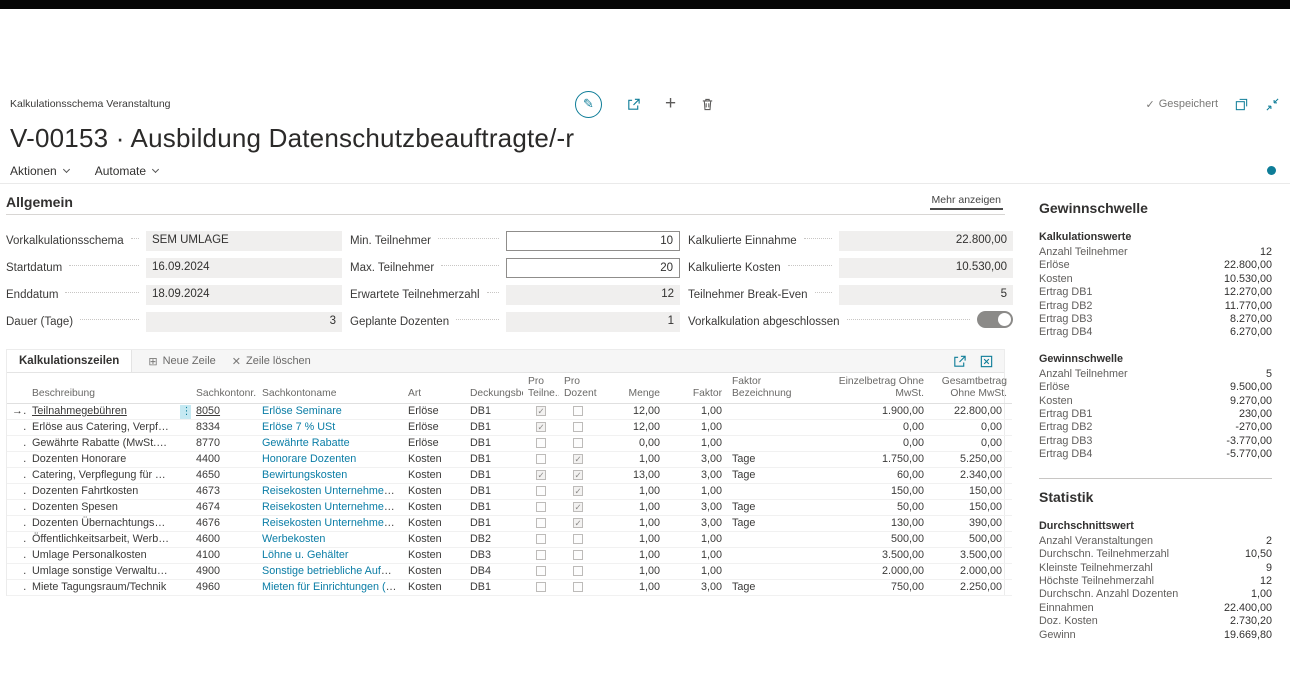 This screenshot has height=690, width=1290. Describe the element at coordinates (330, 539) in the screenshot. I see `cell-sachkontoname: Werbekosten` at that location.